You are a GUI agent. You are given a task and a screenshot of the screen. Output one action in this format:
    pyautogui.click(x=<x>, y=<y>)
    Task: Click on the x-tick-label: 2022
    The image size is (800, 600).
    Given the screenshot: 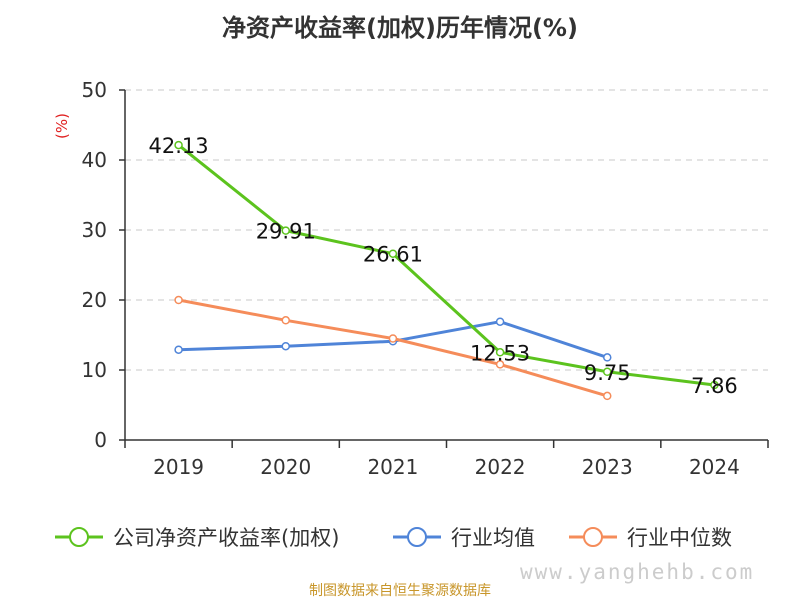 What is the action you would take?
    pyautogui.click(x=500, y=467)
    